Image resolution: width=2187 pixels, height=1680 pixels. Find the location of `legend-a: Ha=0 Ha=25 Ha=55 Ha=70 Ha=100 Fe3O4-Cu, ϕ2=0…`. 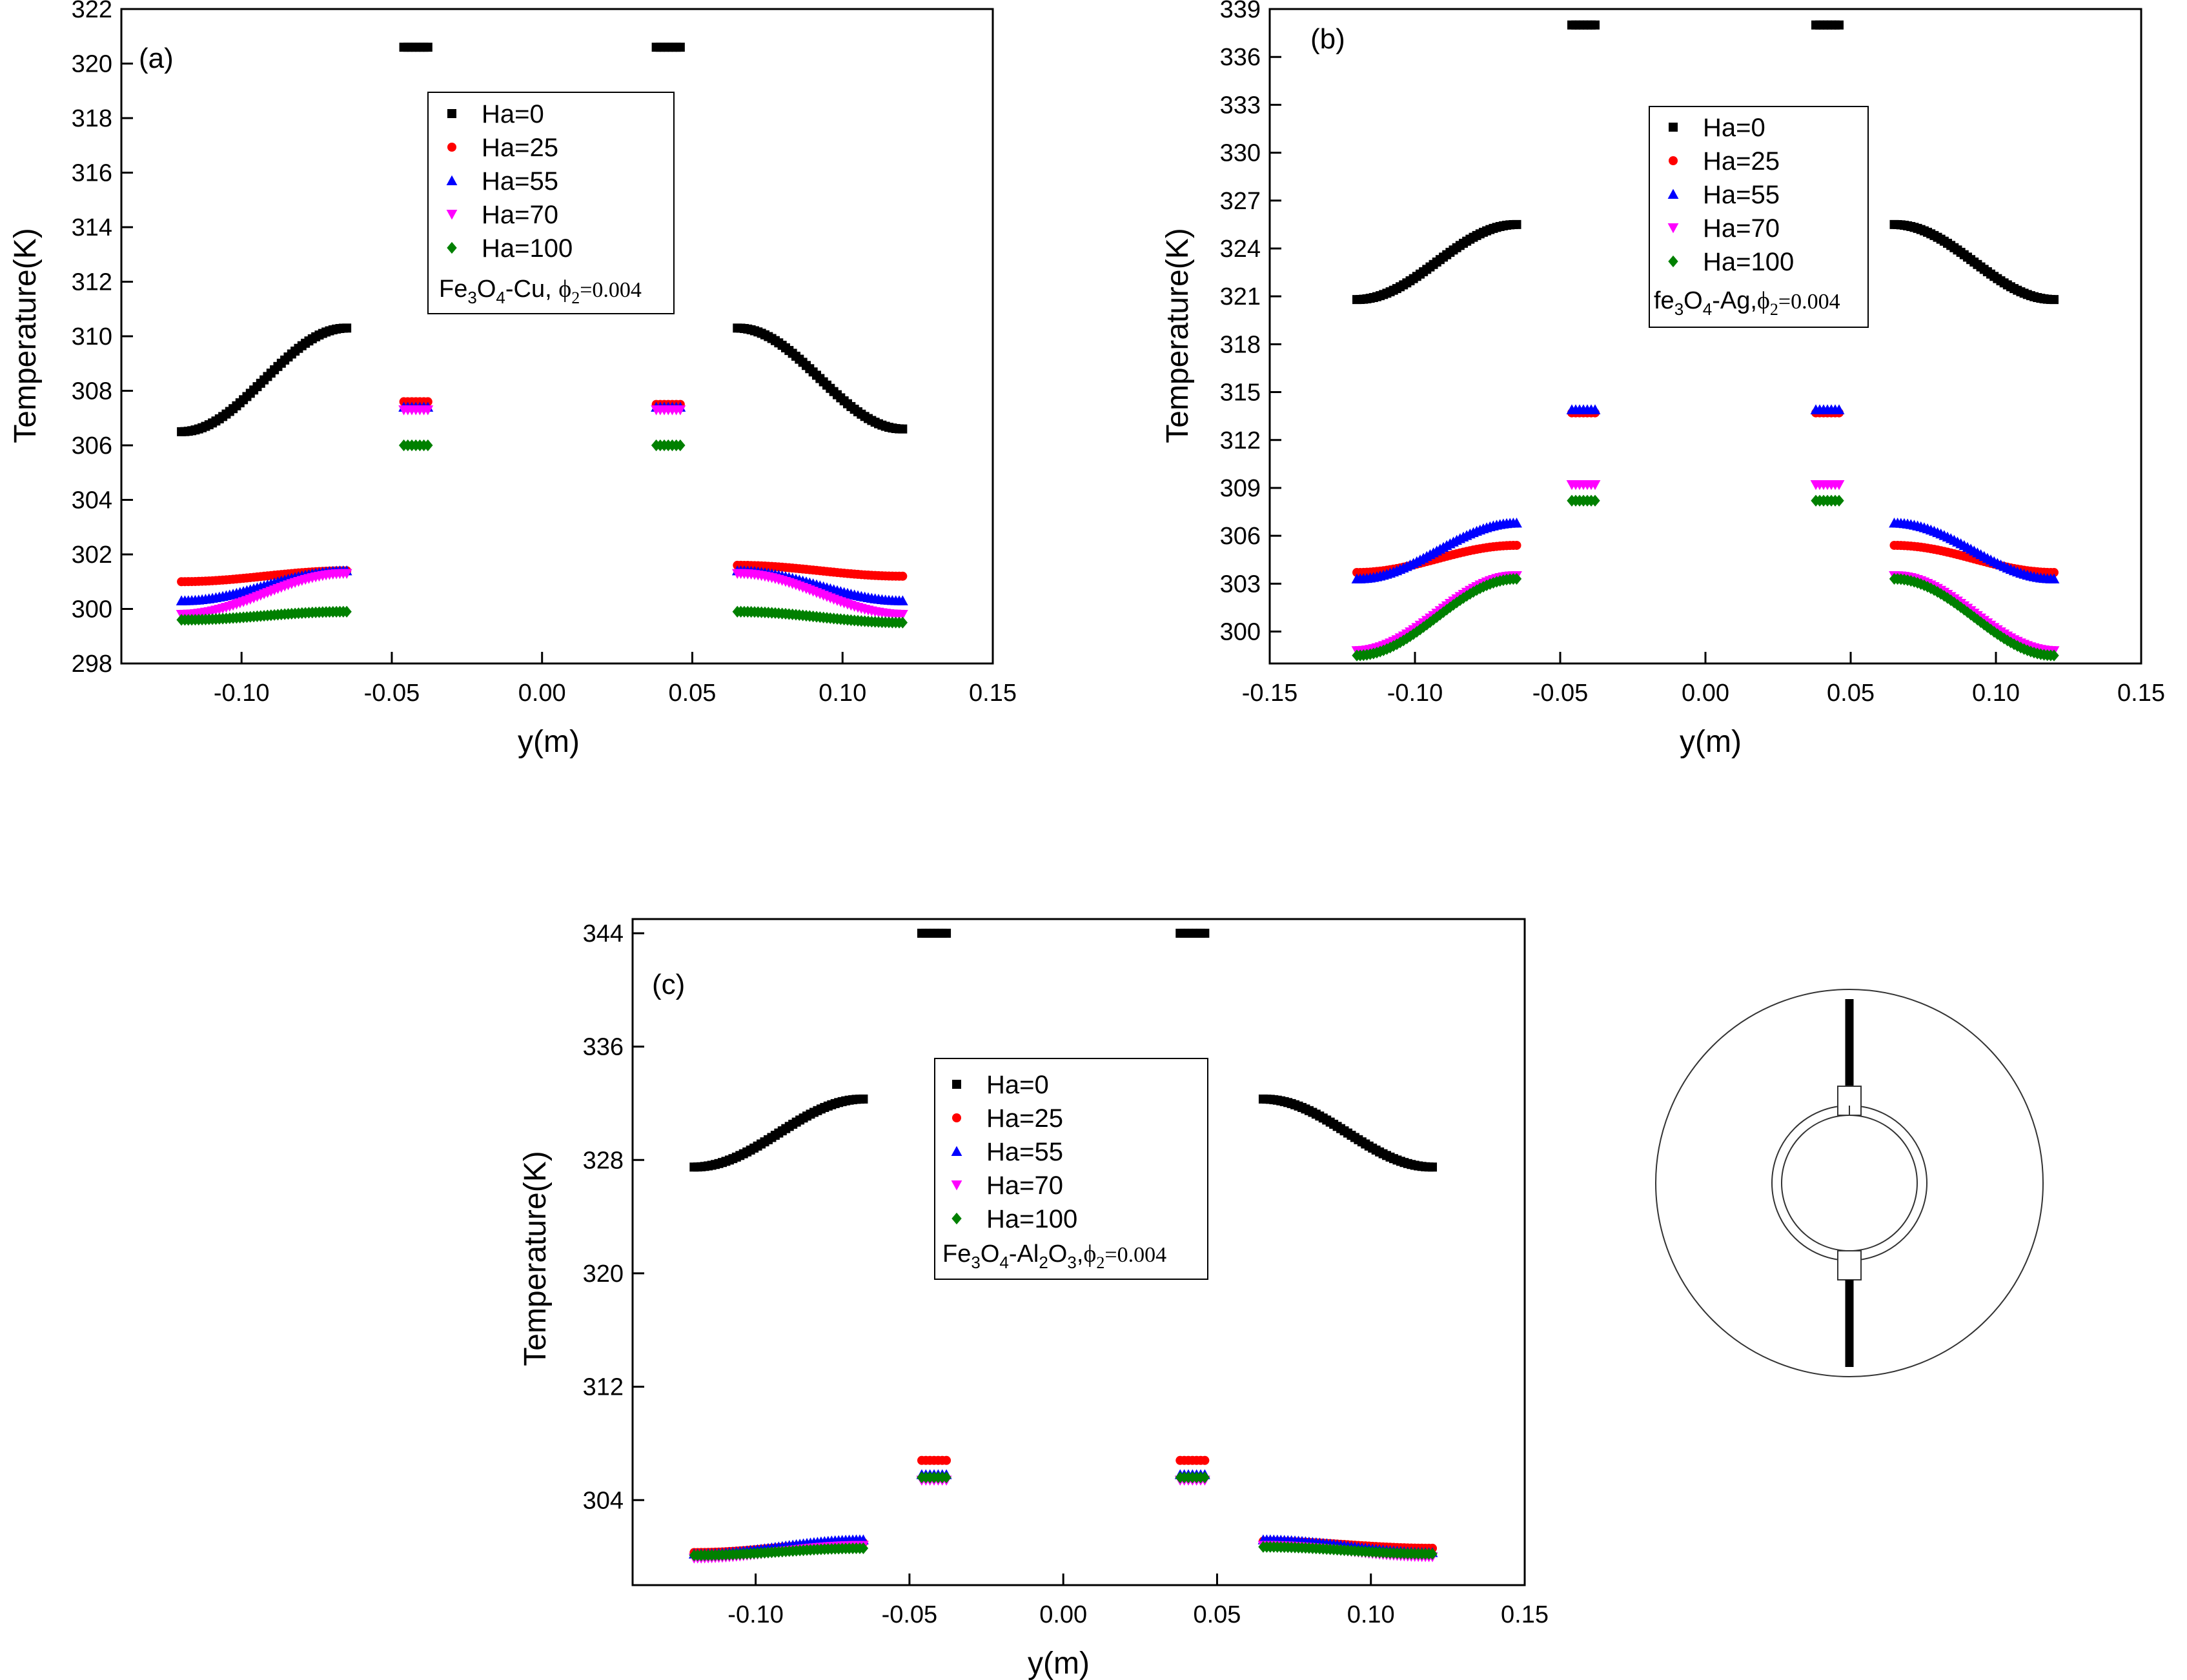

legend-a: Ha=0 Ha=25 Ha=55 Ha=70 Ha=100 Fe3O4-Cu, ϕ2=0… is located at coordinates (551, 203).